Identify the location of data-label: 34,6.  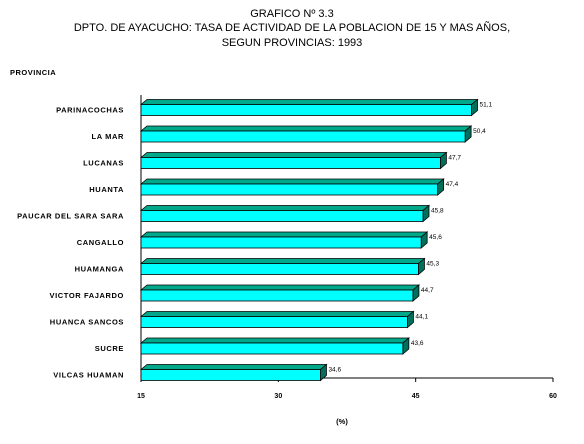
(334, 370).